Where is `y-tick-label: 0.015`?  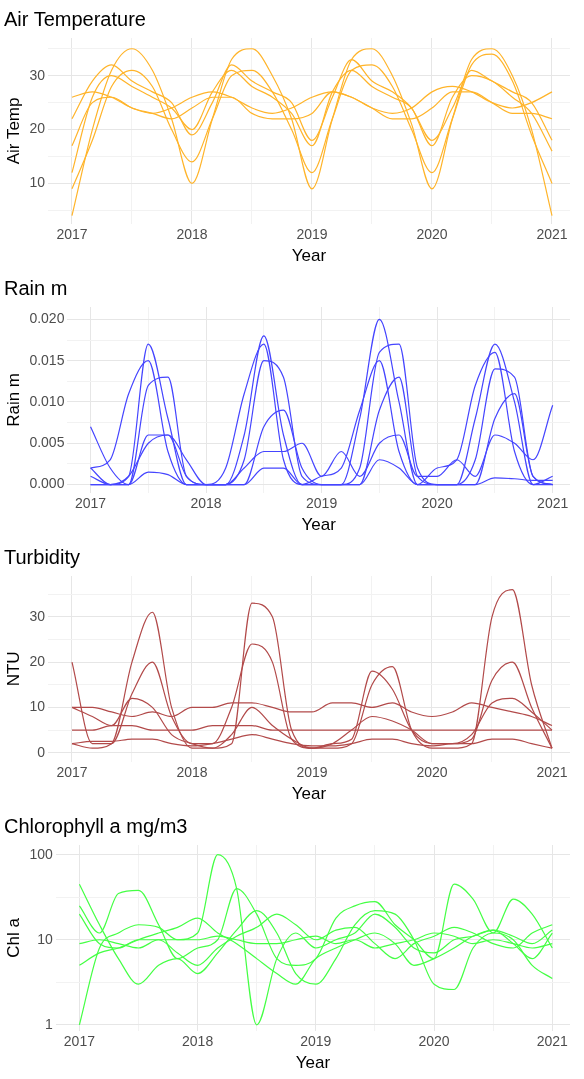
y-tick-label: 0.015 is located at coordinates (47, 359).